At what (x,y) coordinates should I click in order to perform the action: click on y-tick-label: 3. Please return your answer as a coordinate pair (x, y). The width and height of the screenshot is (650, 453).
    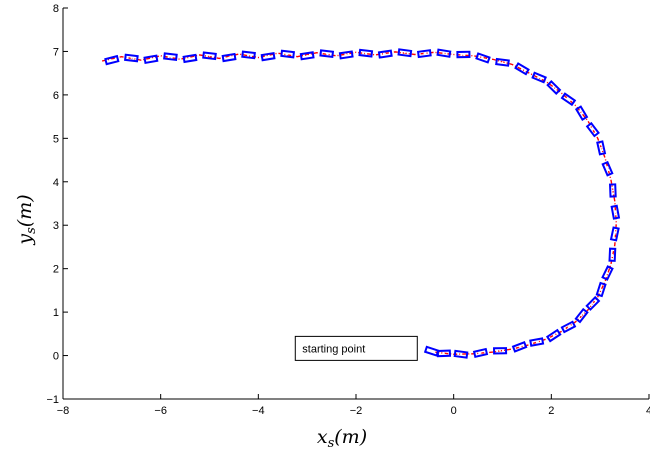
    Looking at the image, I should click on (56, 226).